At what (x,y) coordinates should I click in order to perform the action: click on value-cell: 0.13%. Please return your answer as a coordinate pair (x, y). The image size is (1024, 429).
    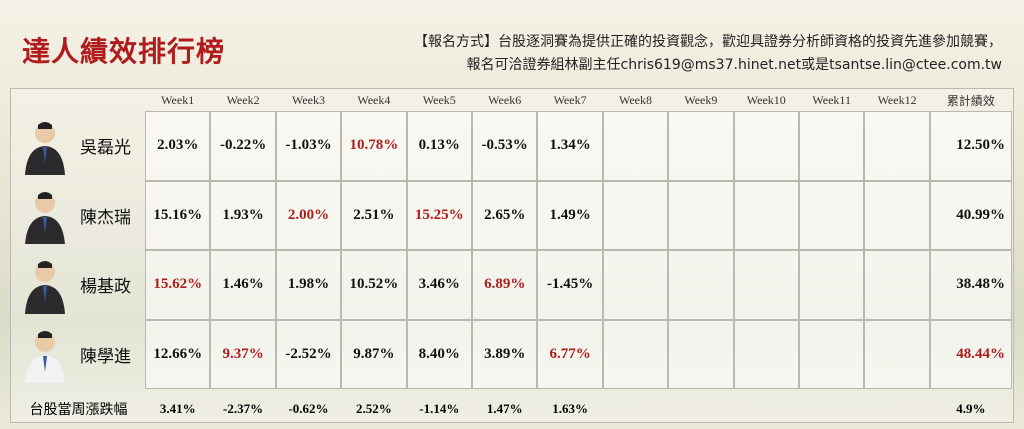
    Looking at the image, I should click on (439, 146).